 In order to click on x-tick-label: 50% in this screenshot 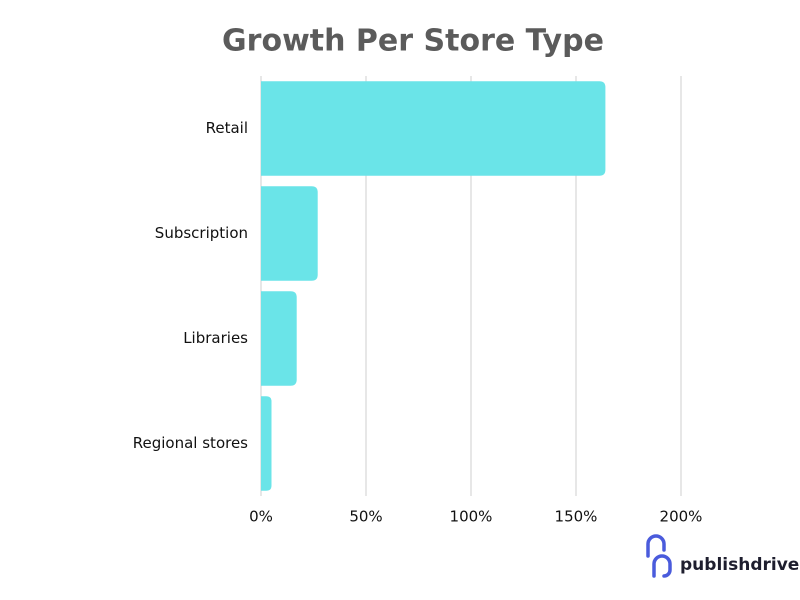, I will do `click(365, 517)`.